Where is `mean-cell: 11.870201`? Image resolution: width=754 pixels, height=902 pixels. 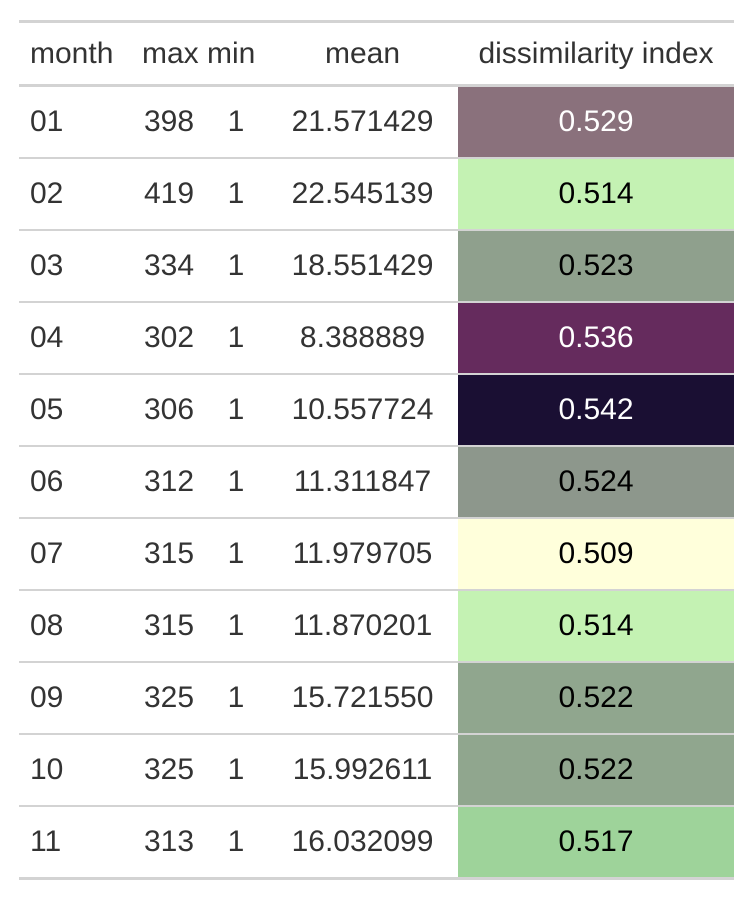
mean-cell: 11.870201 is located at coordinates (362, 625).